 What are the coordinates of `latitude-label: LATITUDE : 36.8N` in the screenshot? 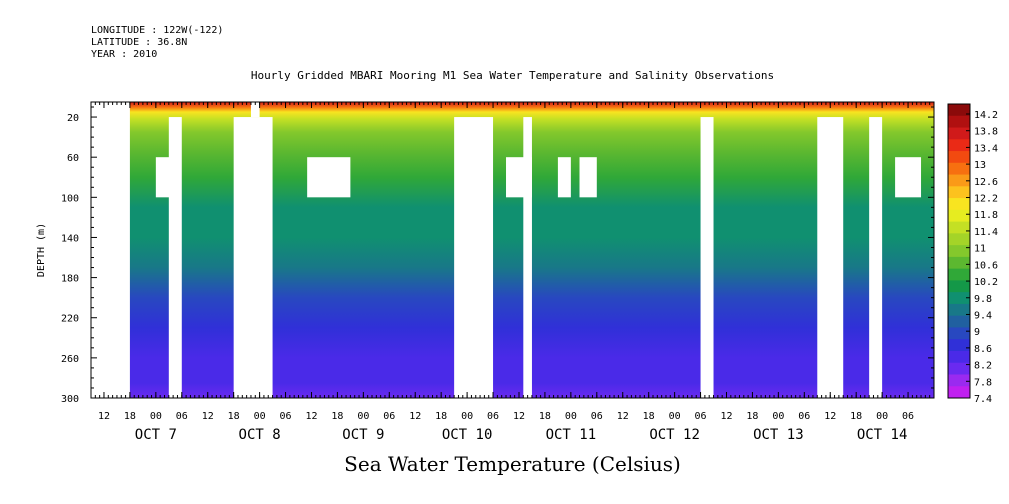 It's located at (139, 42).